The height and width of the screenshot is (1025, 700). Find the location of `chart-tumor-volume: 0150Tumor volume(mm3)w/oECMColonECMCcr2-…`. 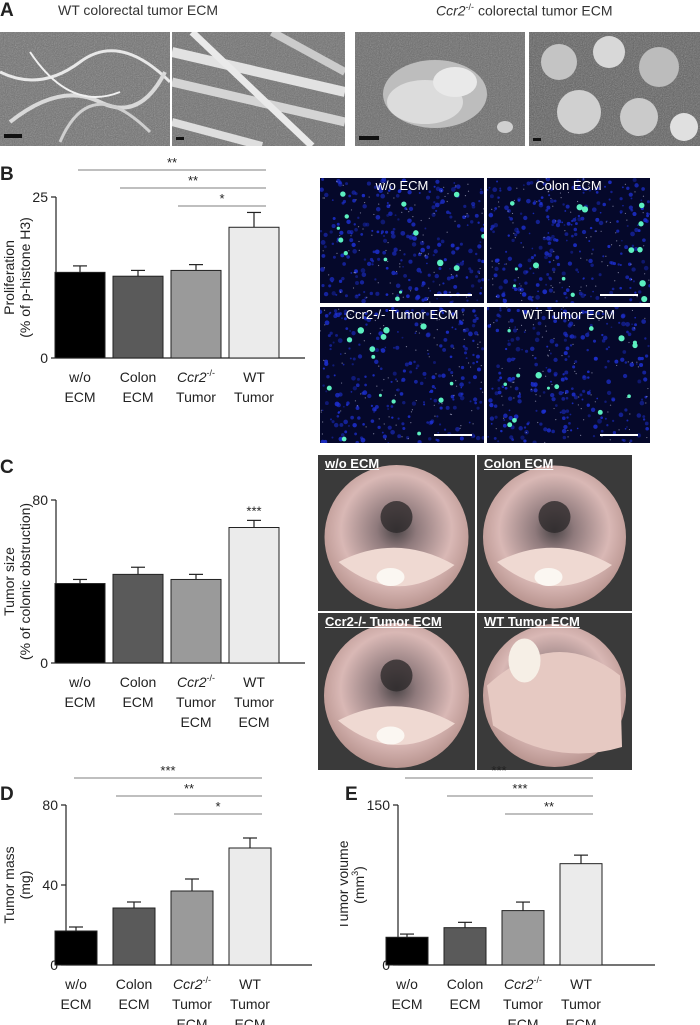

chart-tumor-volume: 0150Tumor volume(mm3)w/oECMColonECMCcr2-… is located at coordinates (497, 894).